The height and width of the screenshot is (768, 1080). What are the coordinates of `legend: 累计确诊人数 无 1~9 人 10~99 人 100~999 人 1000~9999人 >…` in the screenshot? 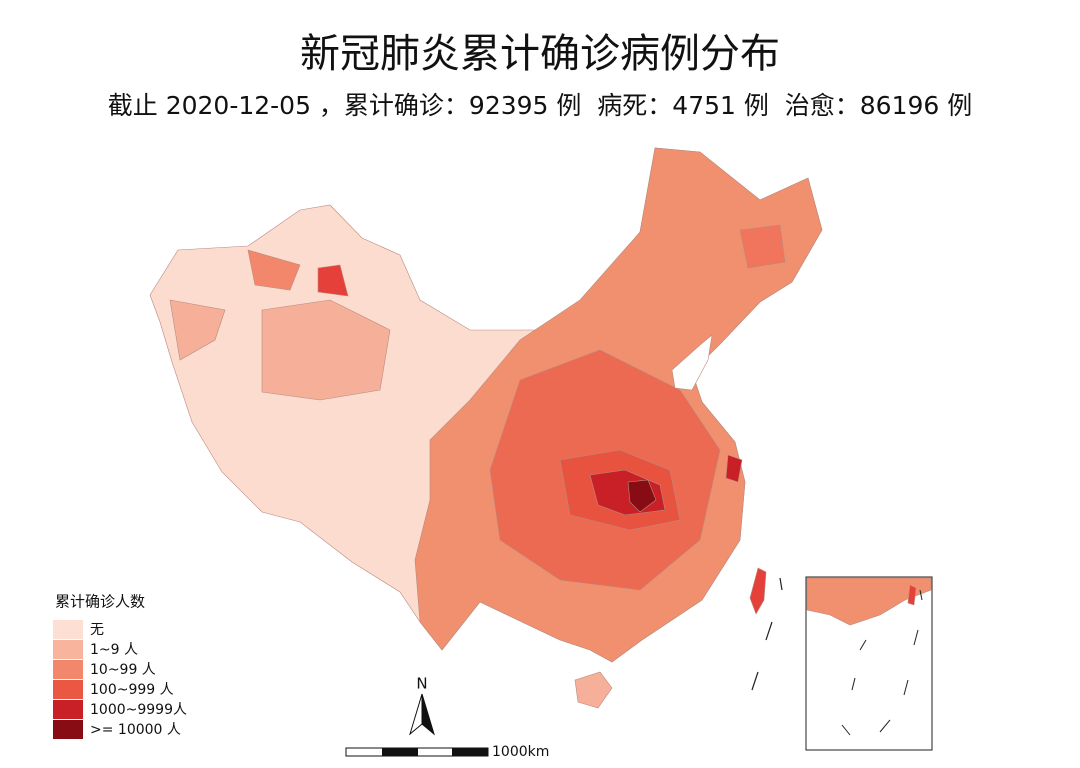 It's located at (120, 666).